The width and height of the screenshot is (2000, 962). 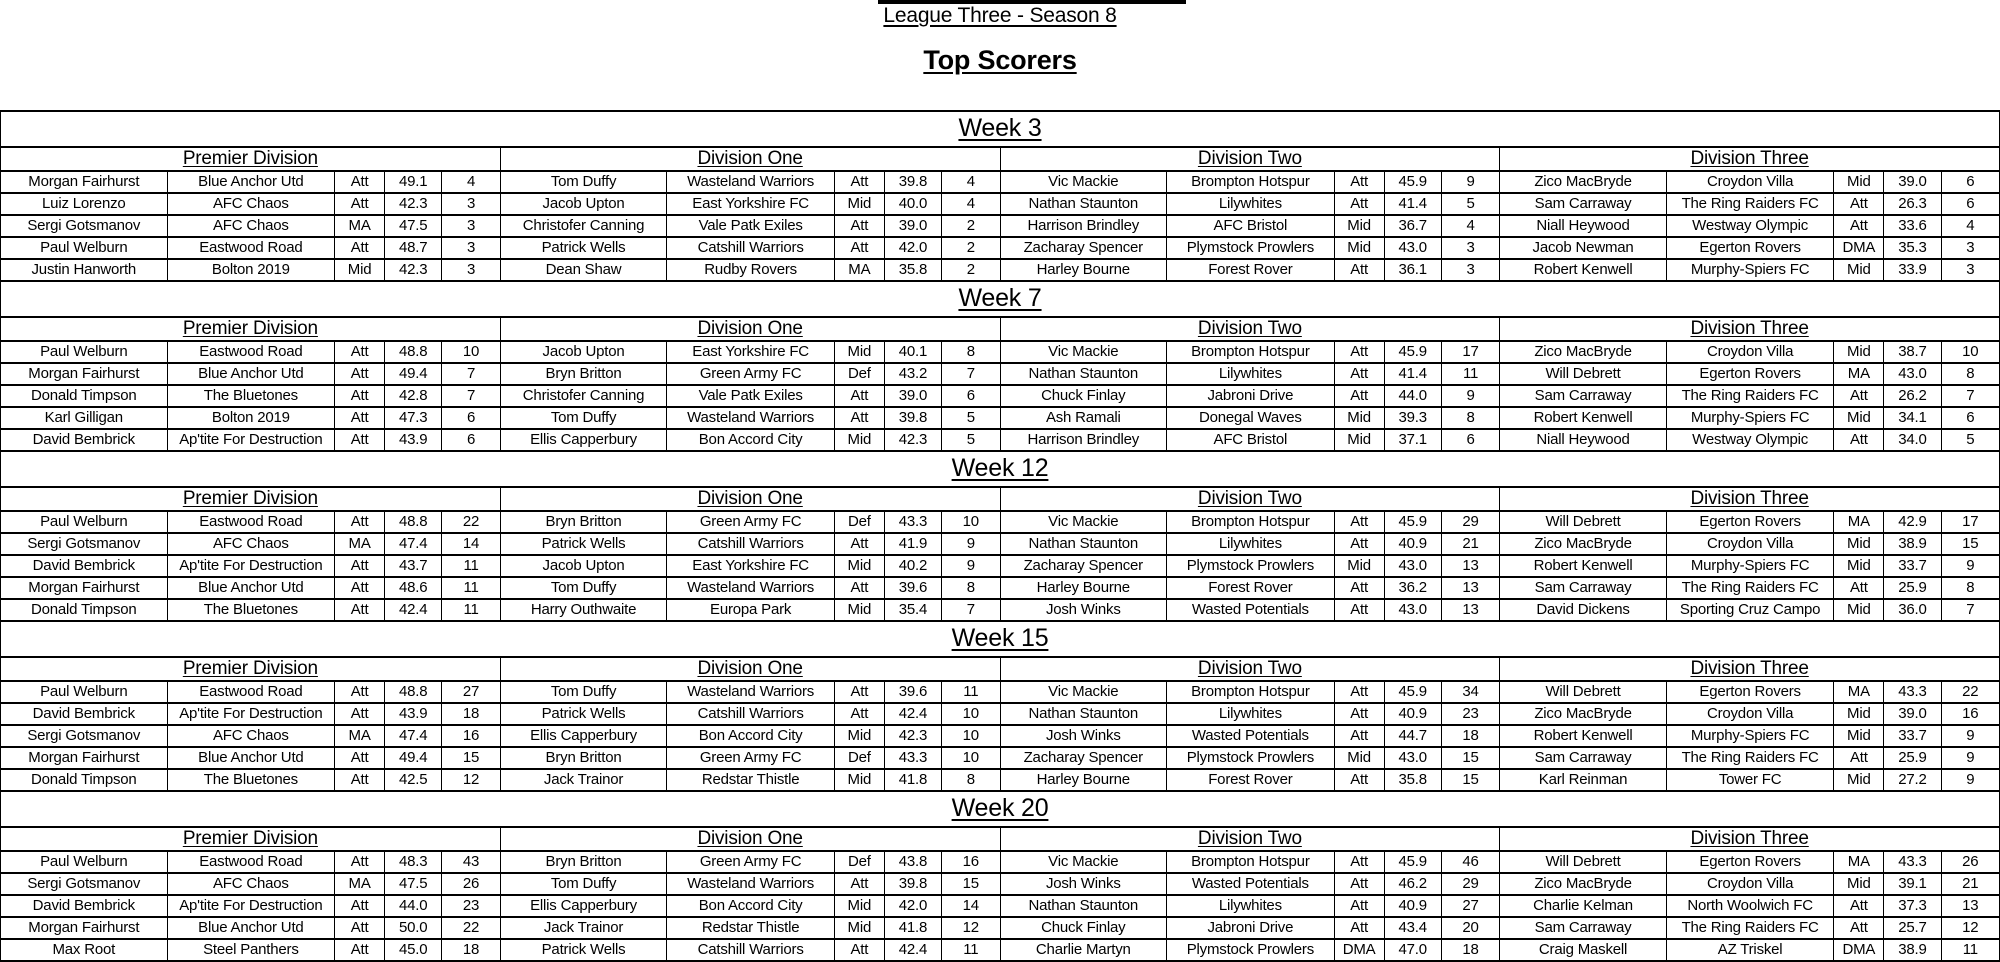 What do you see at coordinates (414, 862) in the screenshot?
I see `rating-cell: 48.3` at bounding box center [414, 862].